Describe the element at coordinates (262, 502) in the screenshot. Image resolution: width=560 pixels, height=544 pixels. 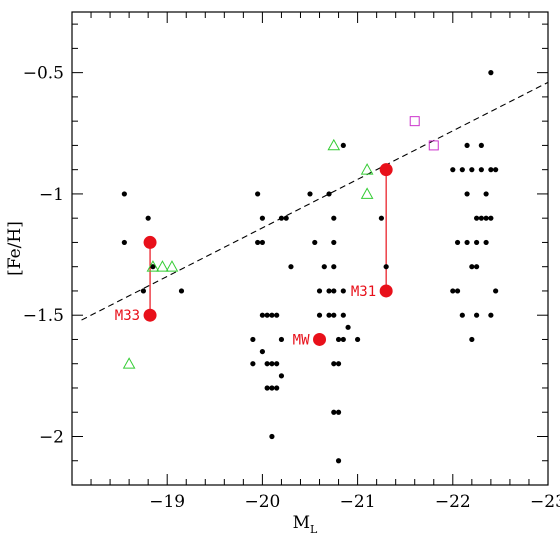
I see `x-tick-label: −20` at that location.